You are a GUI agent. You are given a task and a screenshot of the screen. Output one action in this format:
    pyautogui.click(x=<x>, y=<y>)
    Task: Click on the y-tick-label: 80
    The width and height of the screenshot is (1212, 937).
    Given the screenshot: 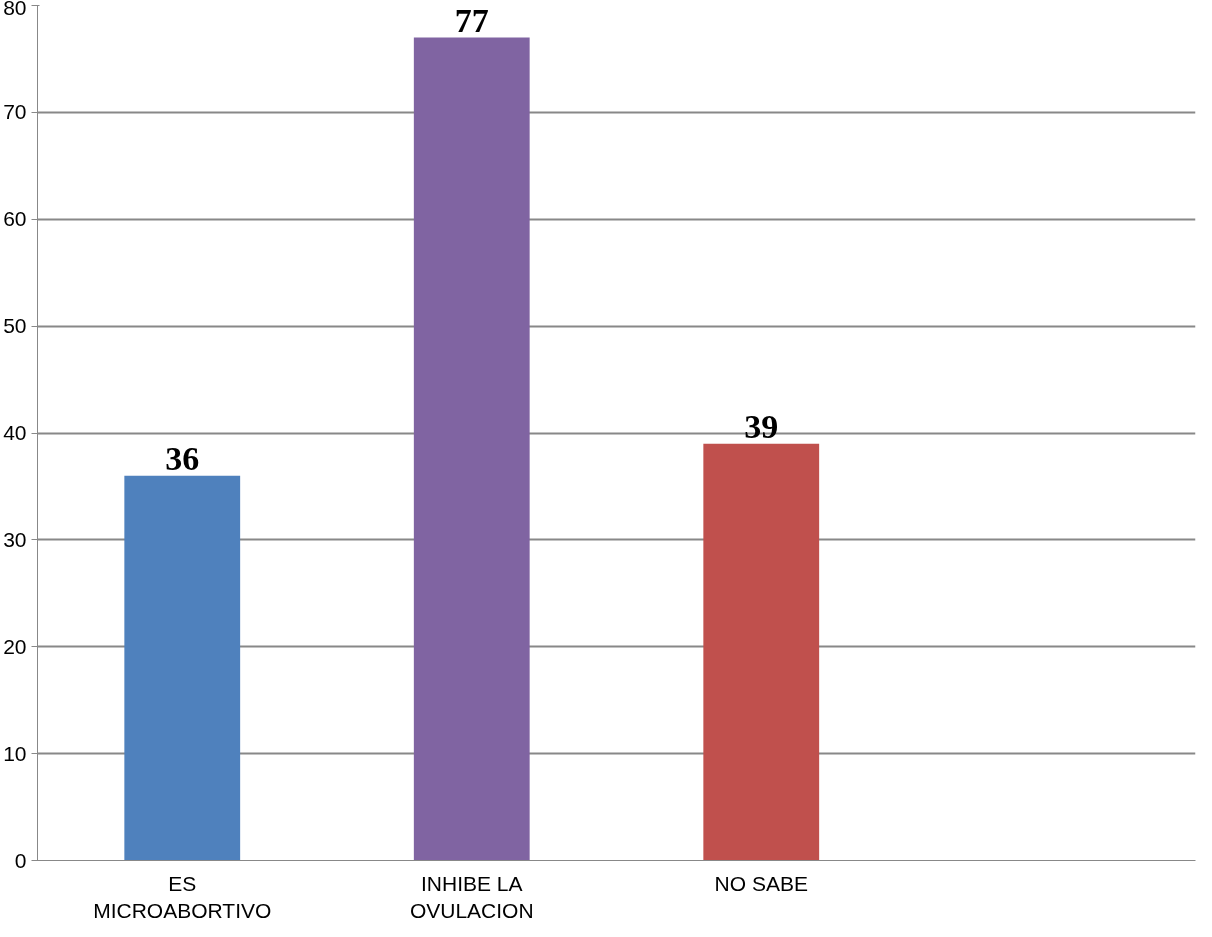 What is the action you would take?
    pyautogui.click(x=15, y=9)
    